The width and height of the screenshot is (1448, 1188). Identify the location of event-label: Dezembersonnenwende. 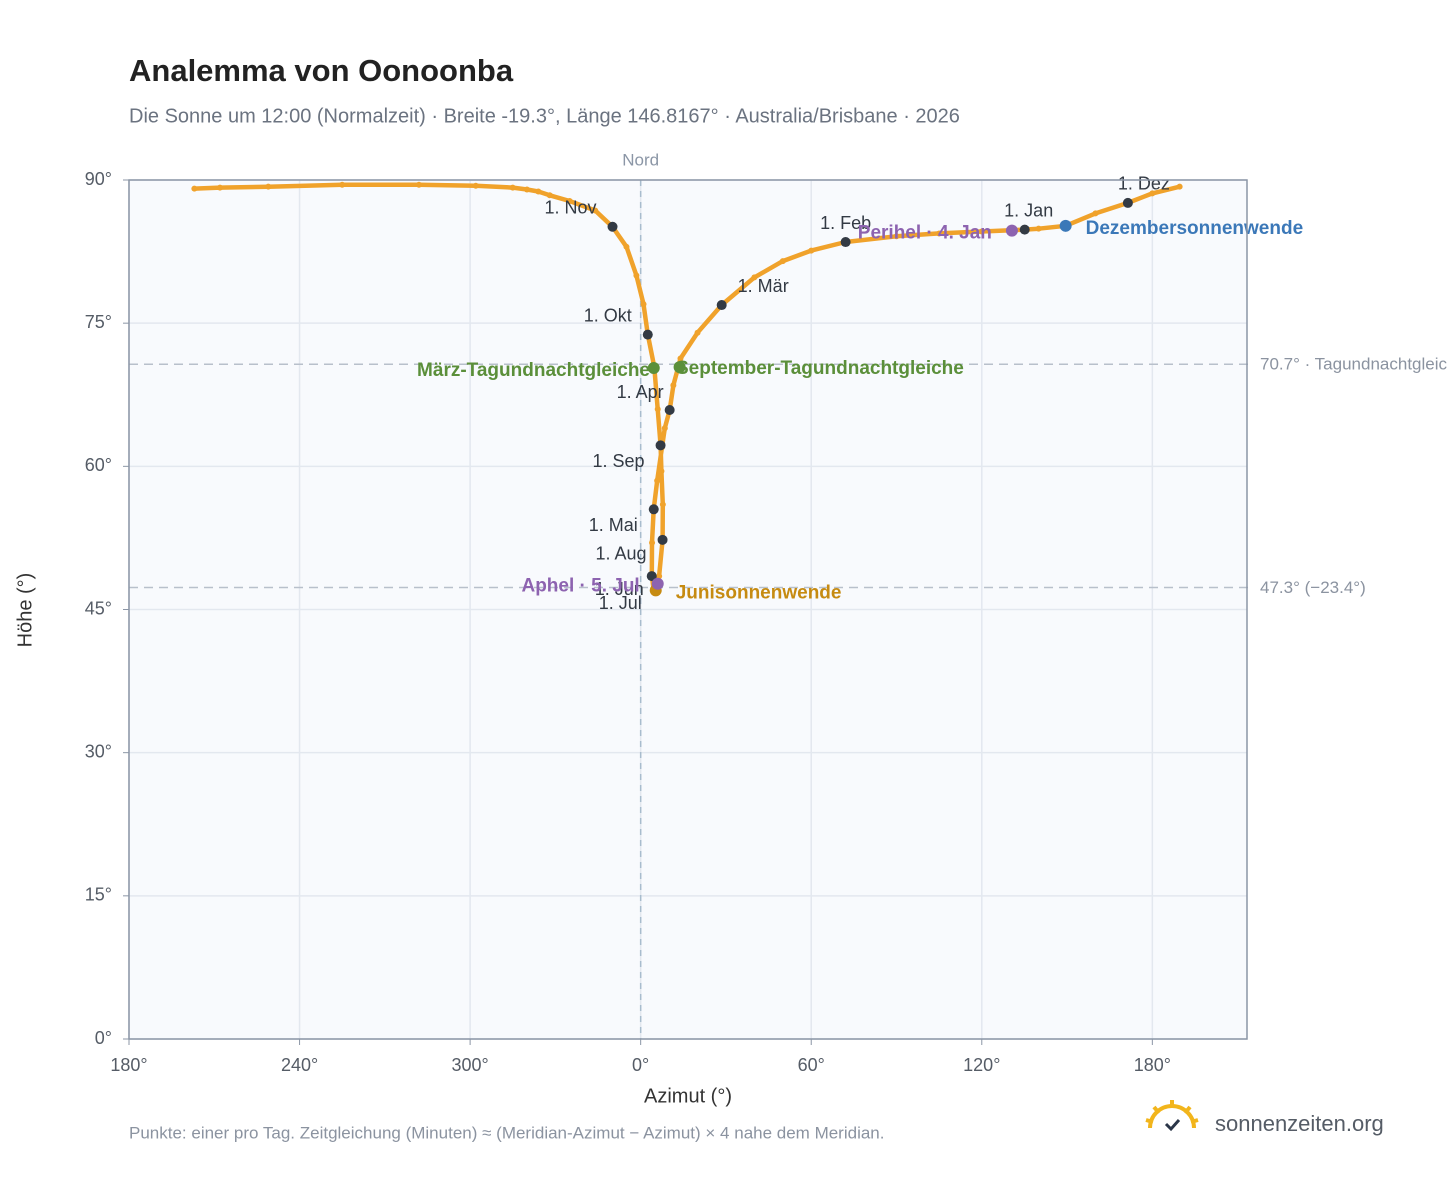
(1195, 228).